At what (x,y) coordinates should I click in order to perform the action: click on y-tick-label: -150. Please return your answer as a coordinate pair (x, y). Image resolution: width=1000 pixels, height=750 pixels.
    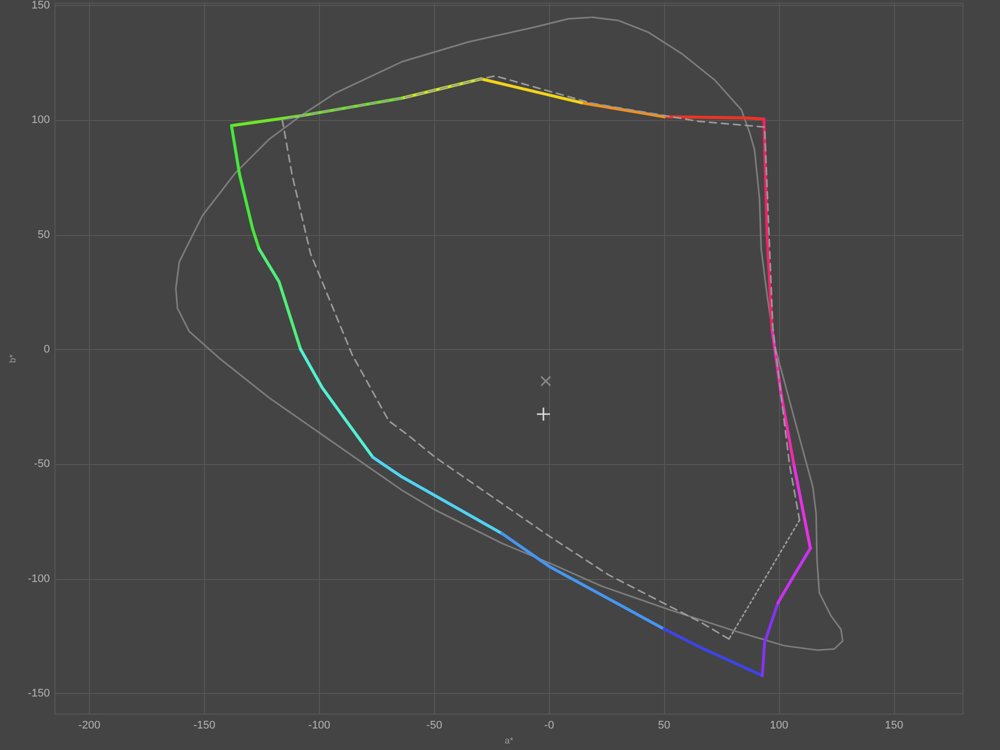
    Looking at the image, I should click on (39, 693).